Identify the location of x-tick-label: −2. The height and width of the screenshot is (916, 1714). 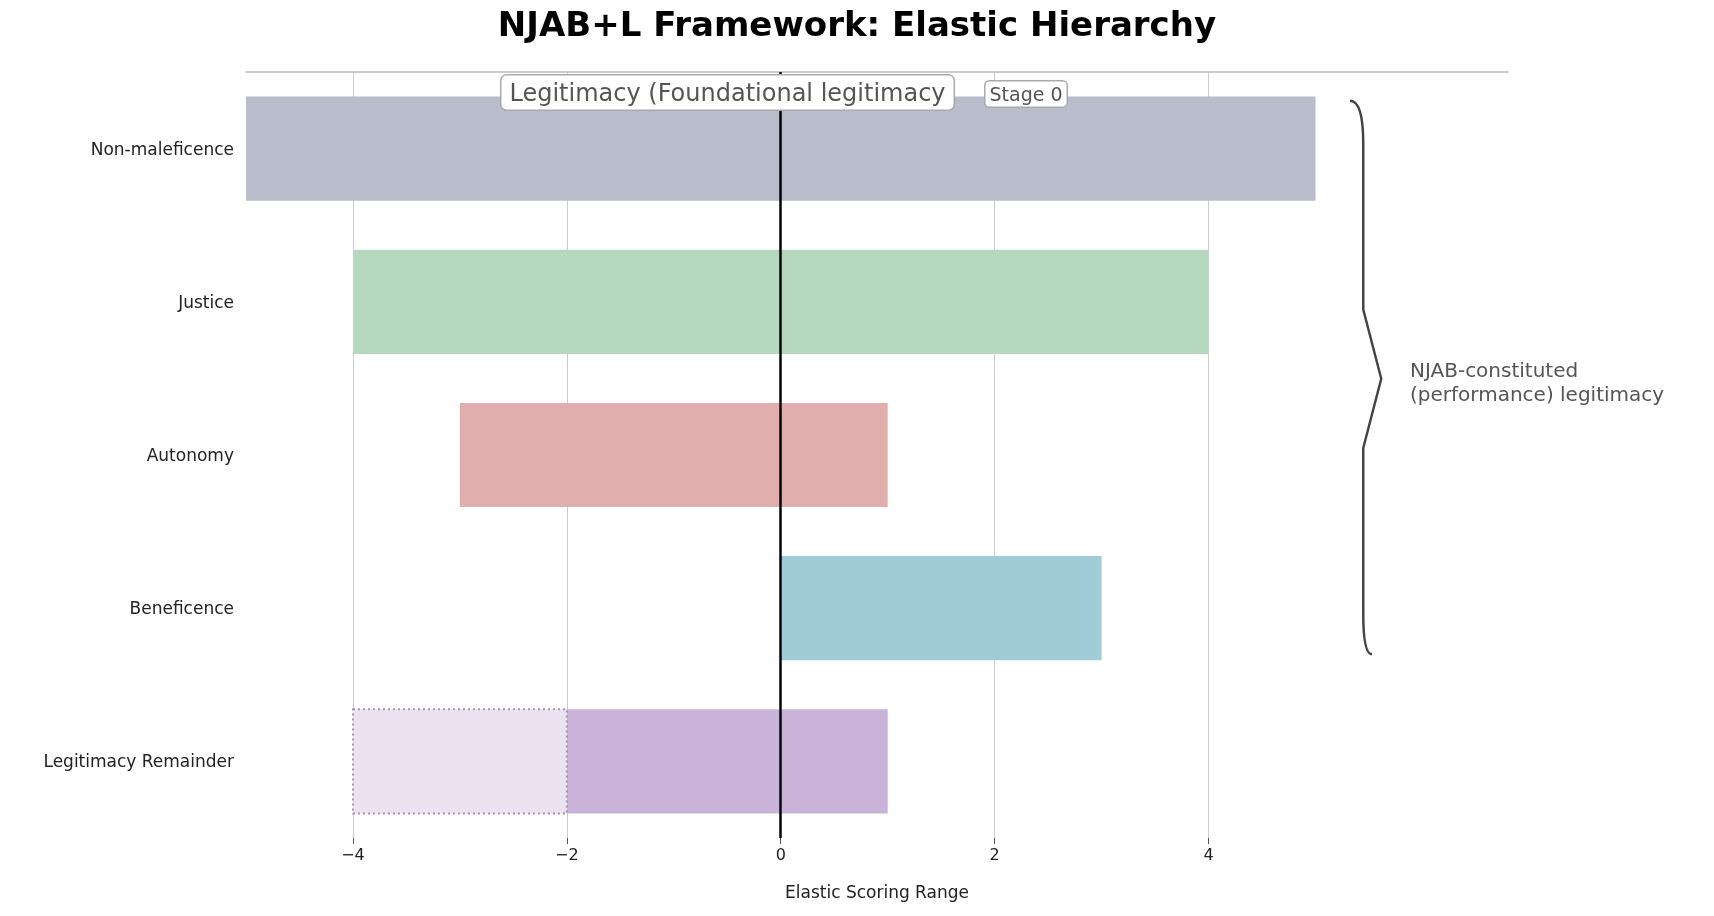
(567, 854).